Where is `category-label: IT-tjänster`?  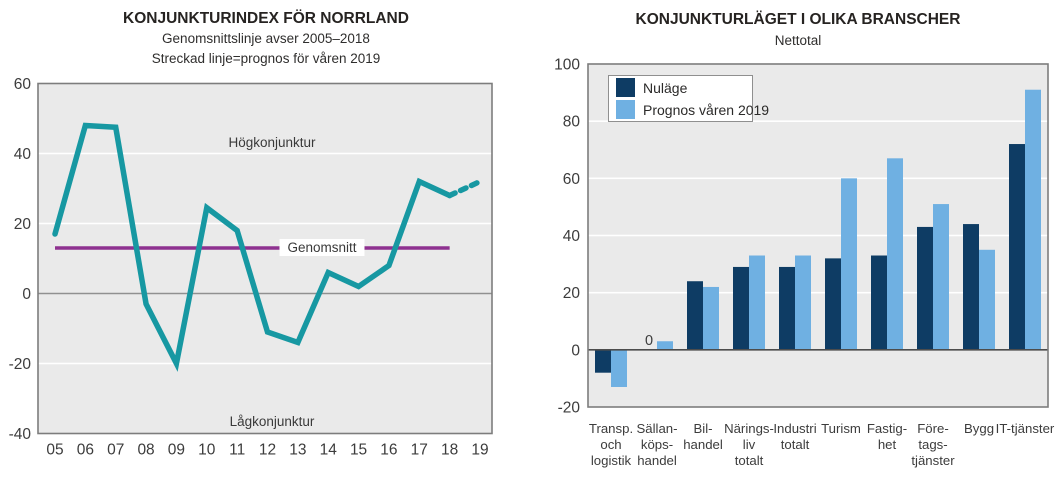
category-label: IT-tjänster is located at coordinates (1025, 428).